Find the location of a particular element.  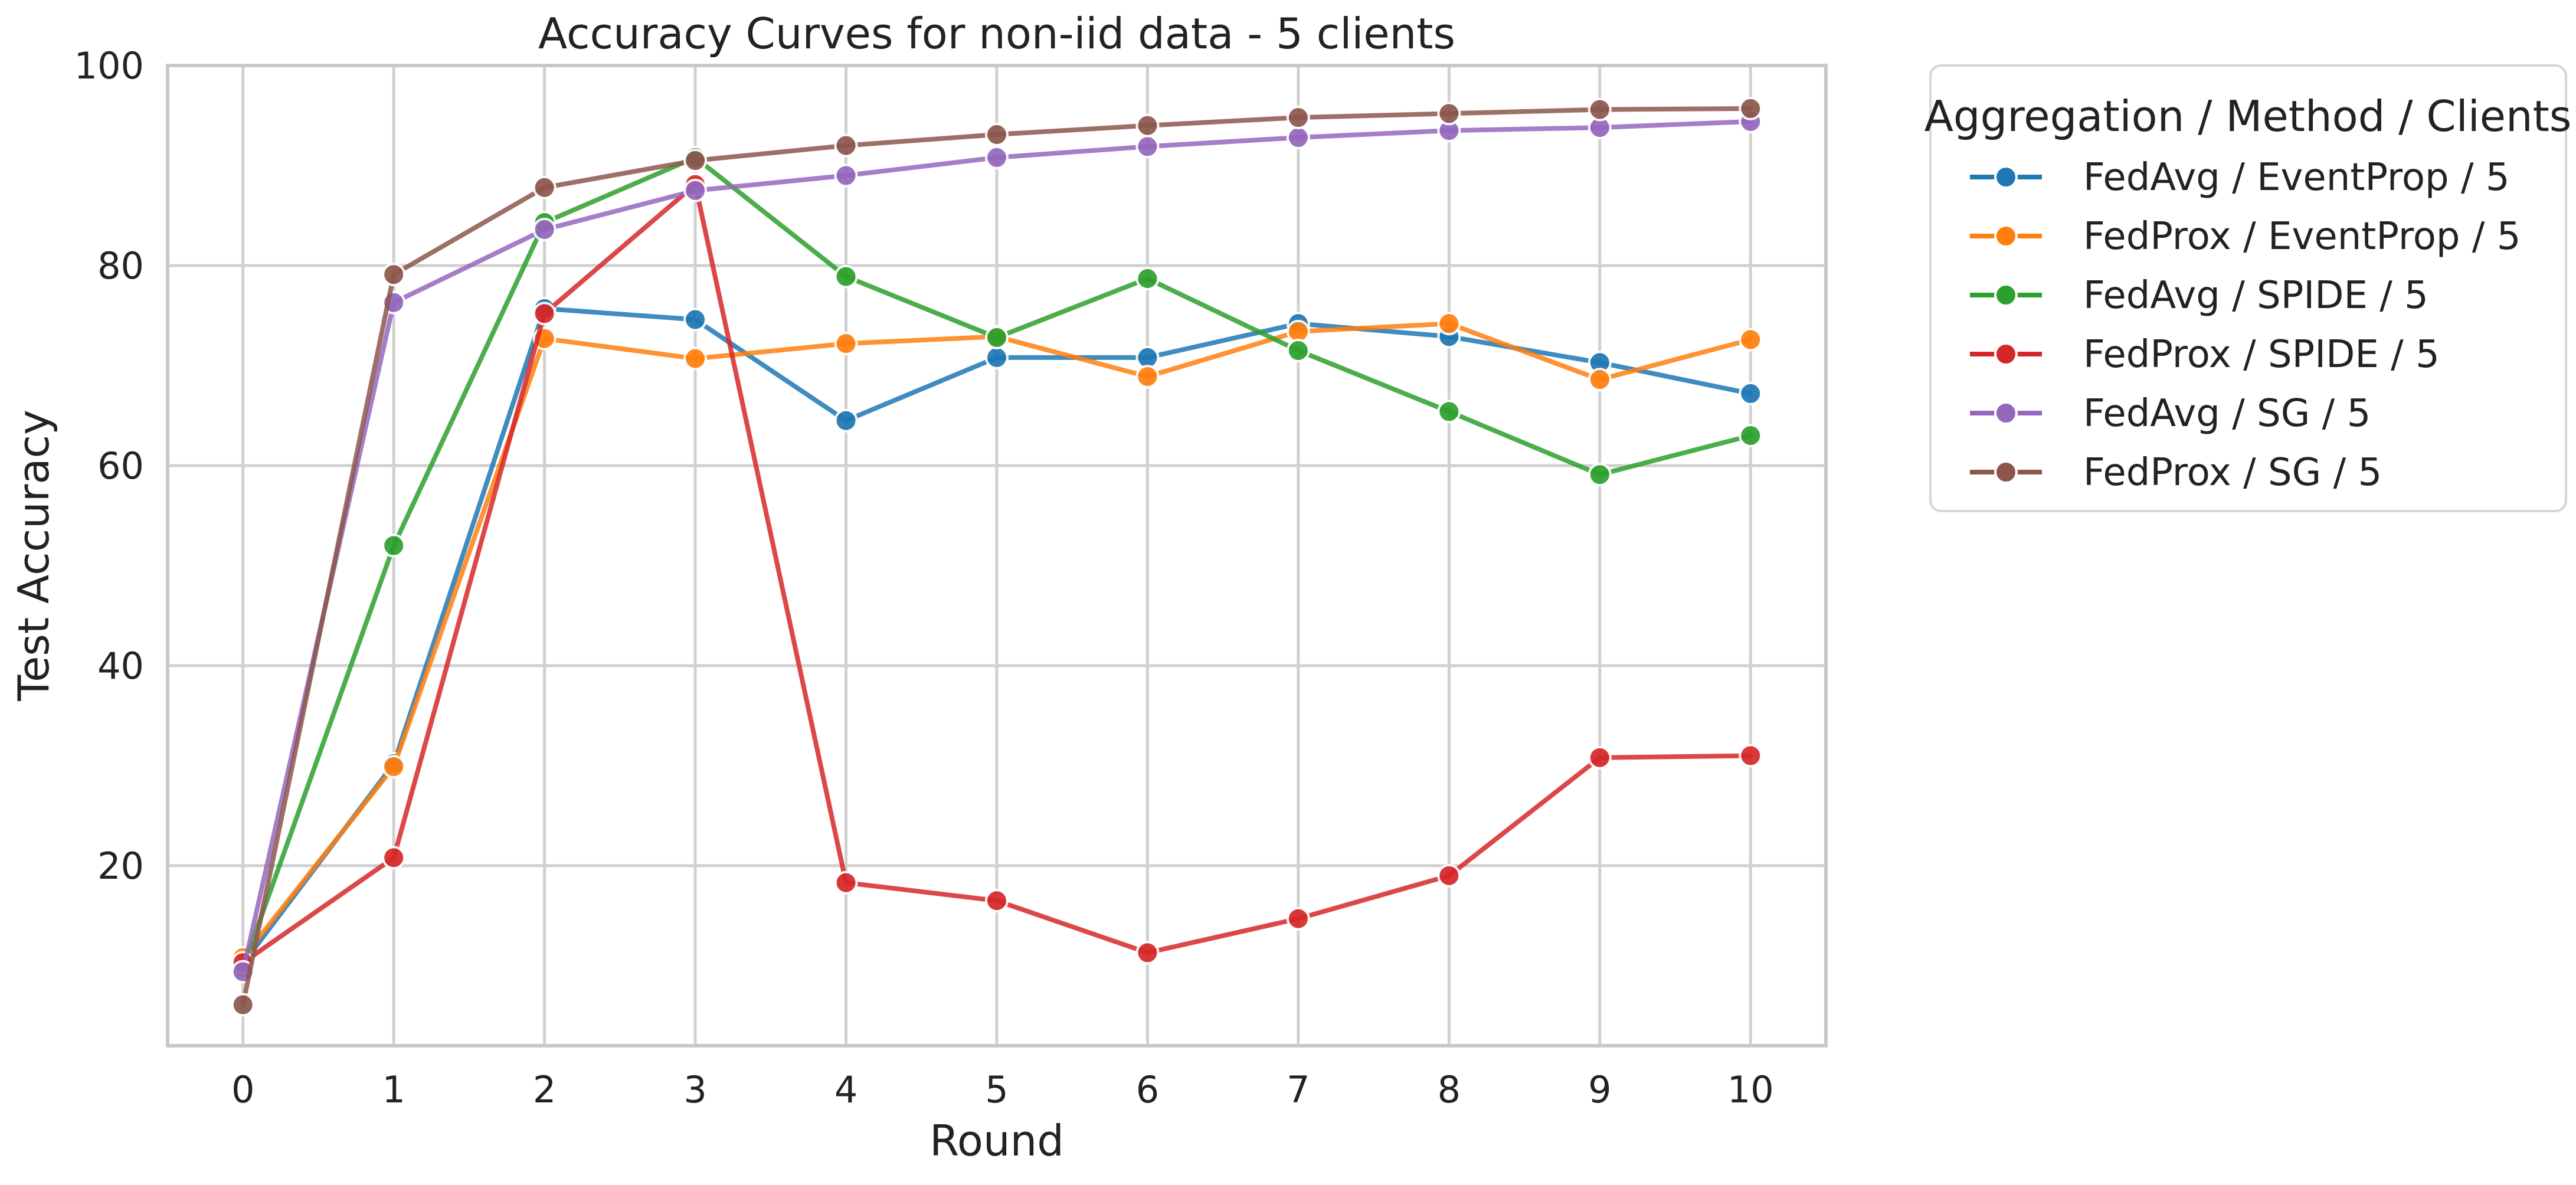

y-axis-label: Test Accuracy is located at coordinates (34, 555).